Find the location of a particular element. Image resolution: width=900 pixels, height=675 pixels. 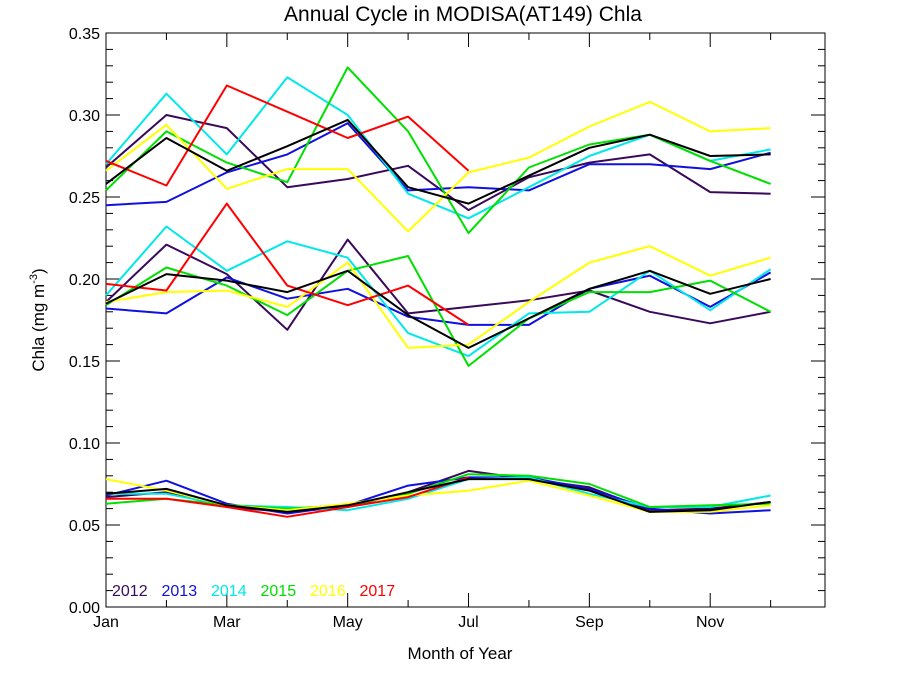

y-tick-label: 0.00 is located at coordinates (84, 608).